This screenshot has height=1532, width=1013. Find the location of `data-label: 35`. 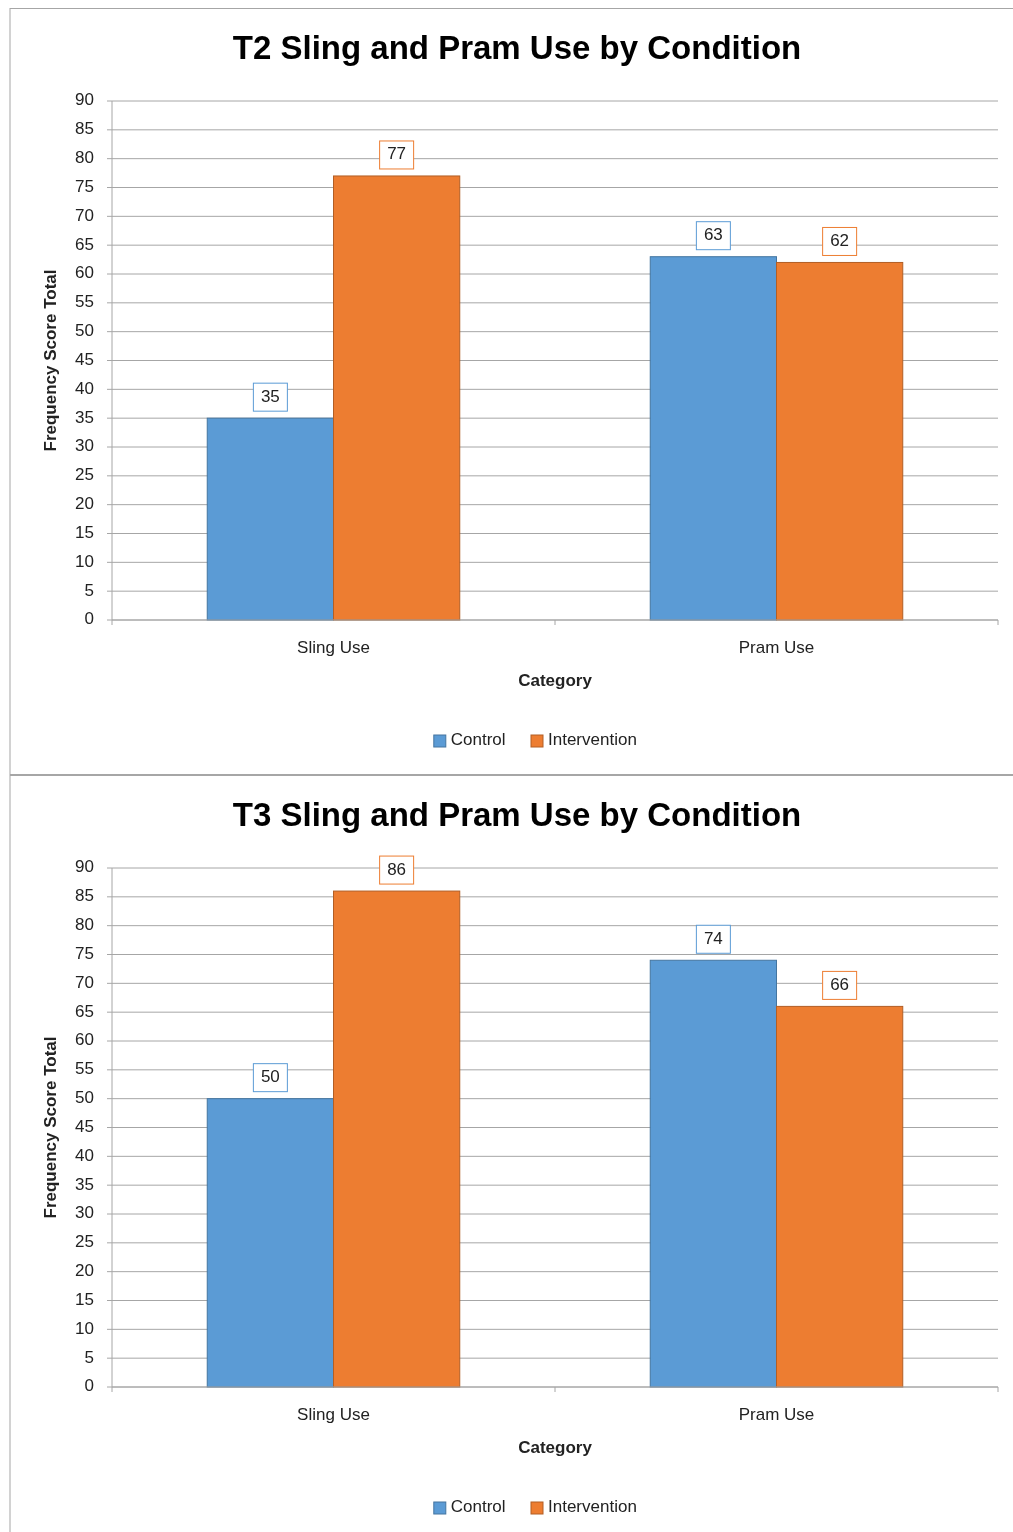

data-label: 35 is located at coordinates (270, 396).